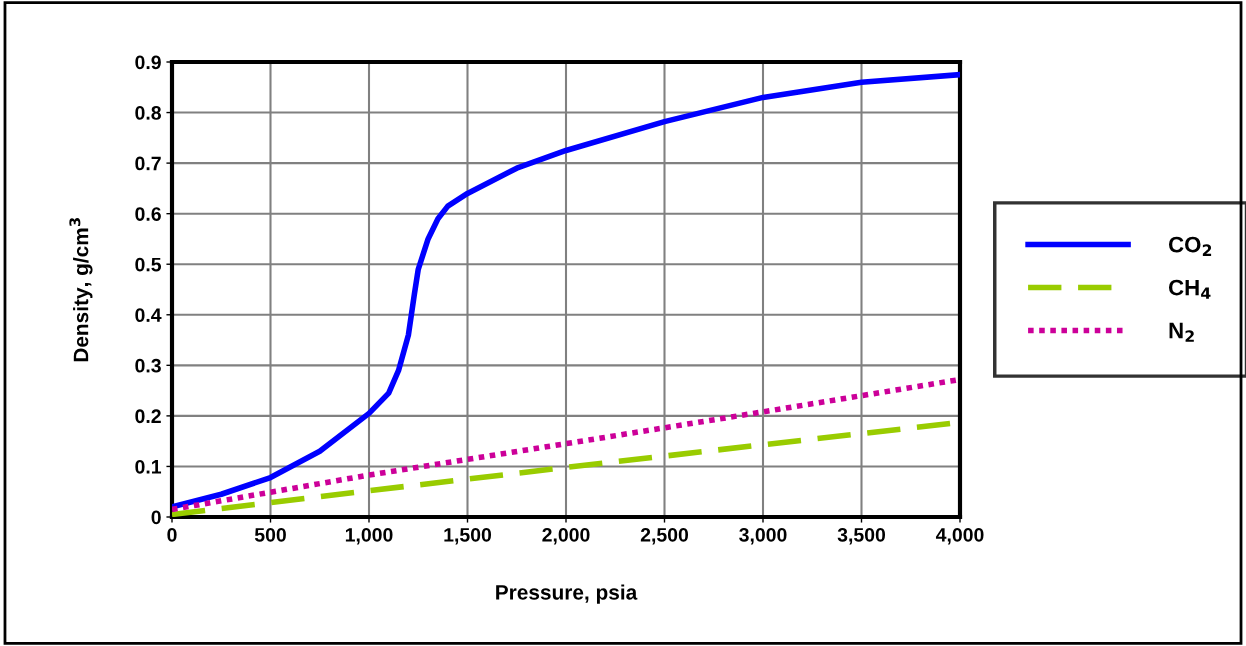  What do you see at coordinates (148, 416) in the screenshot?
I see `y-tick-label: 0.2` at bounding box center [148, 416].